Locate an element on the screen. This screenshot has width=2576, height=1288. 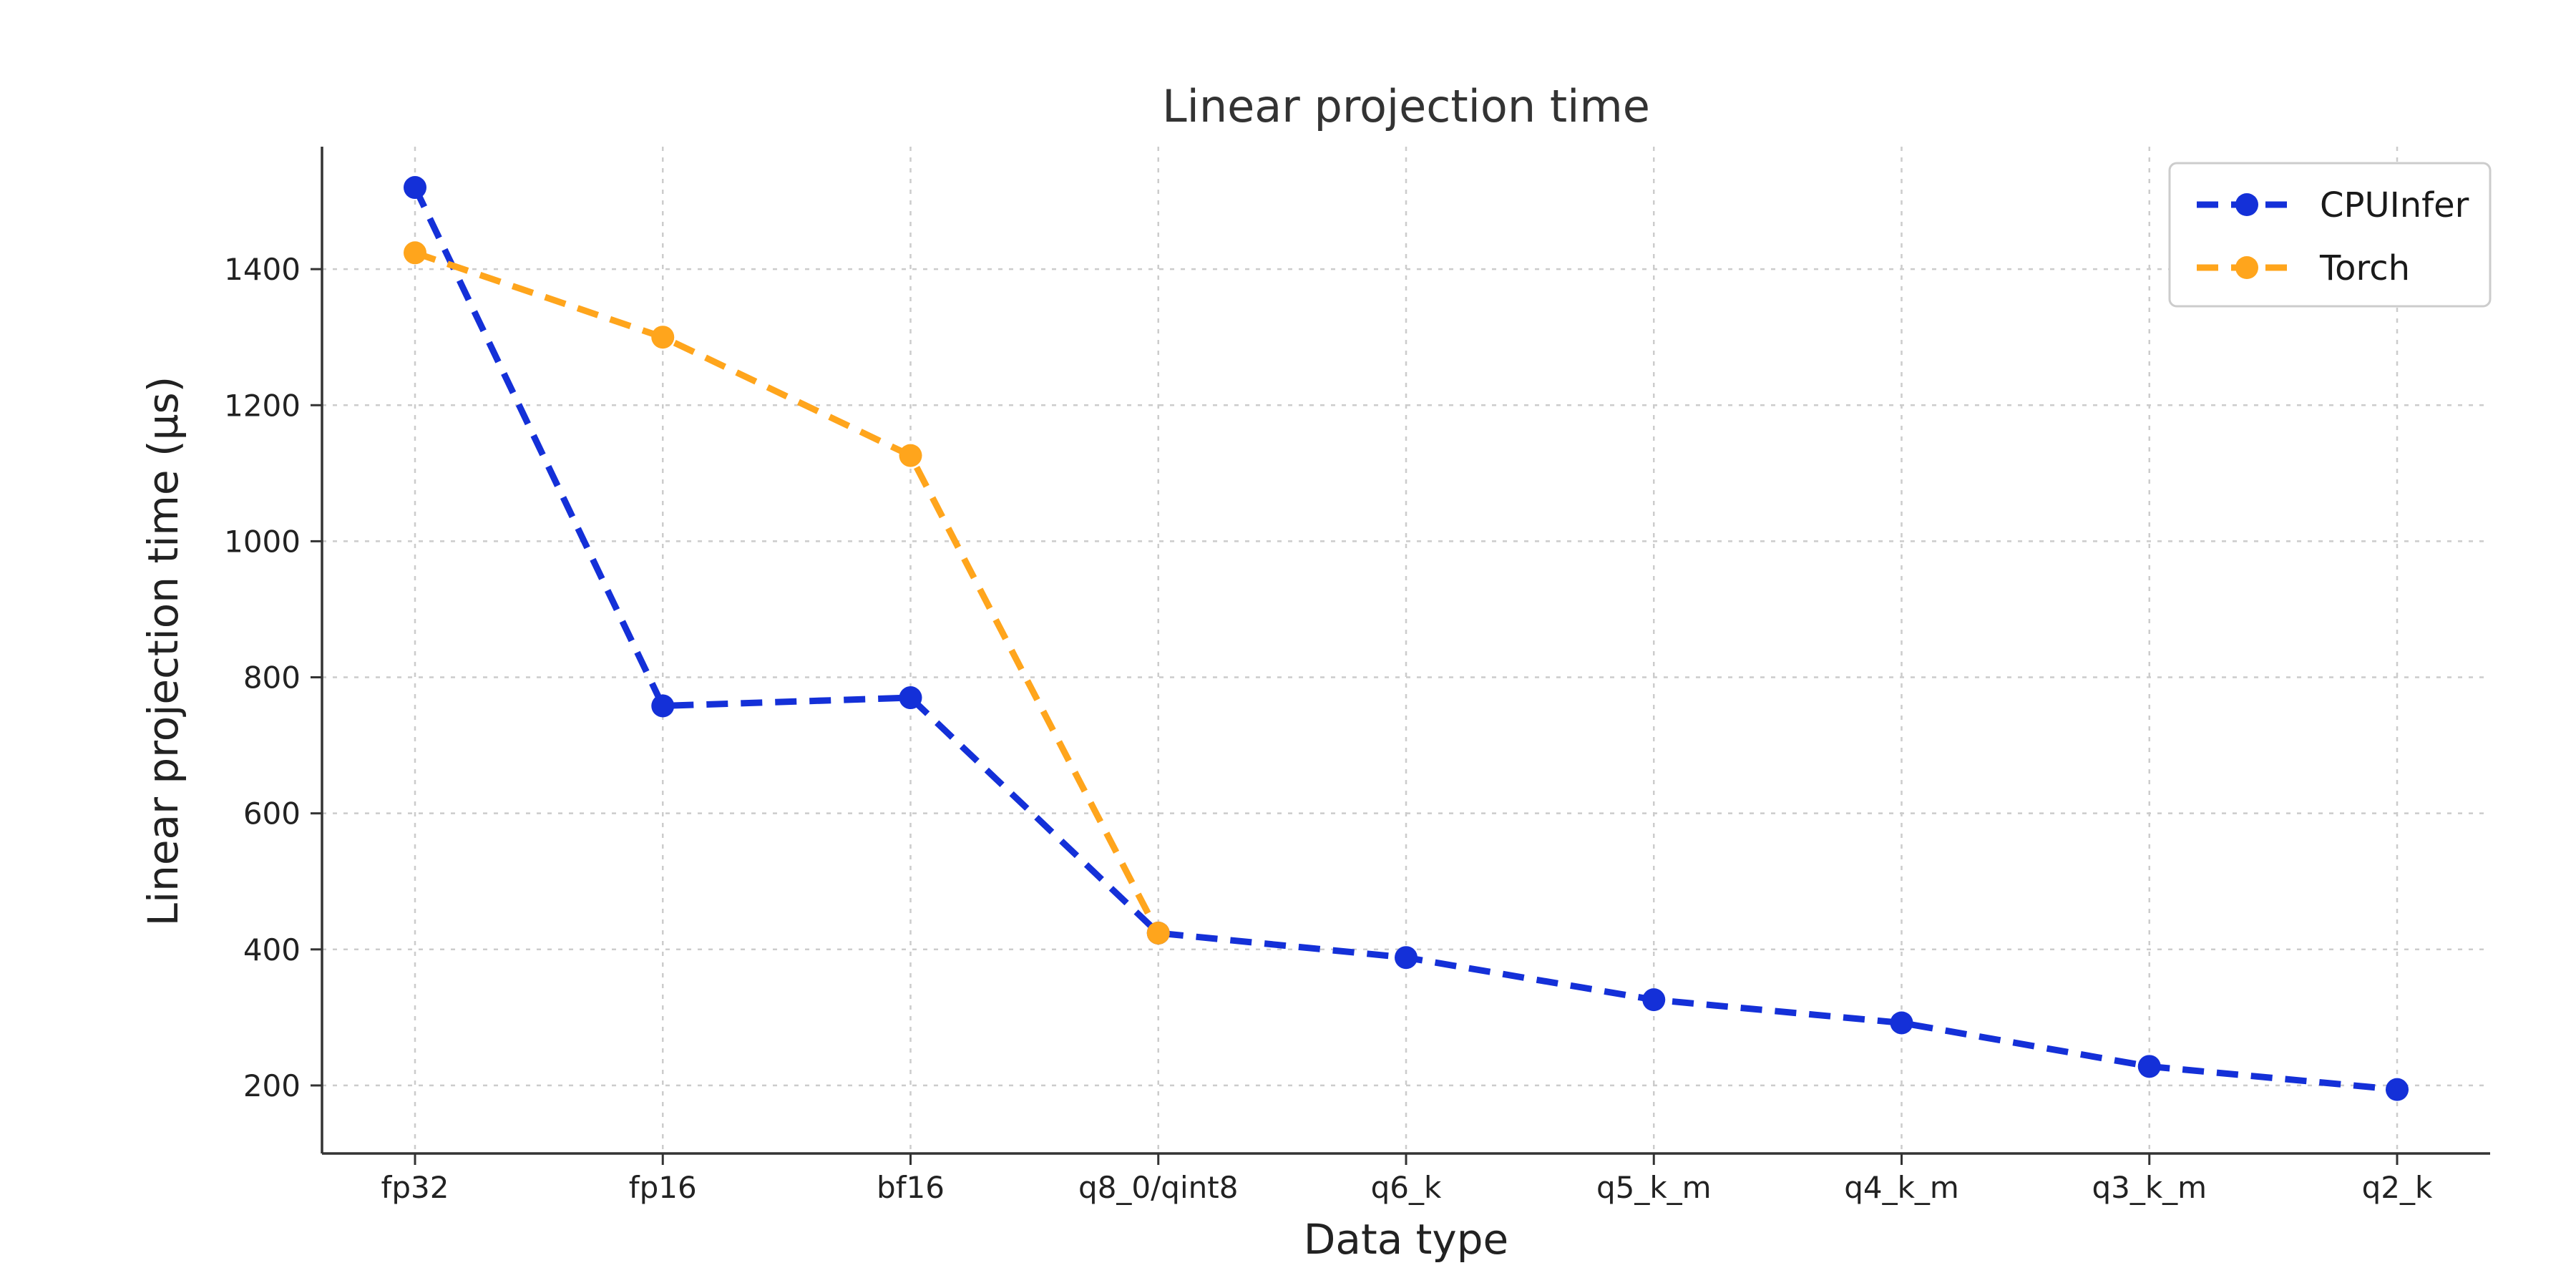
y-tick-label: 1400 is located at coordinates (262, 269).